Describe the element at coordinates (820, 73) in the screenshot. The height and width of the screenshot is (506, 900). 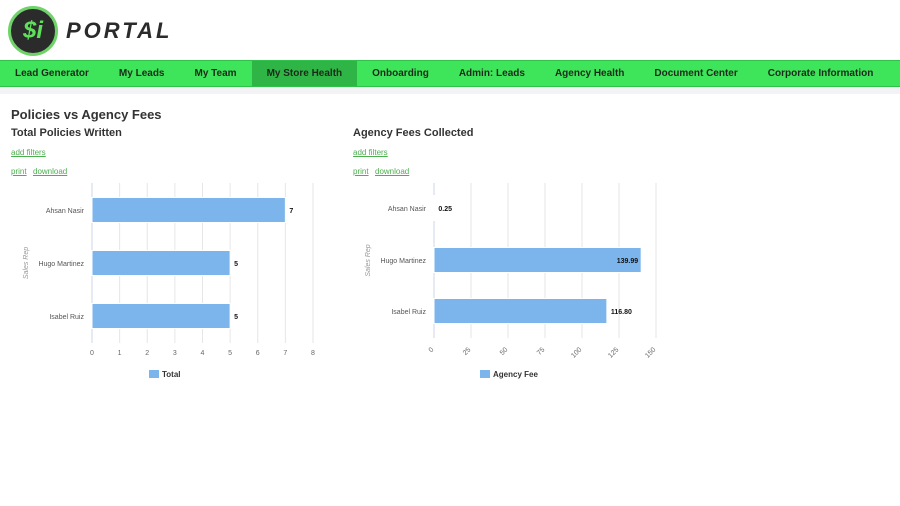
I see `nav-item-corporate-information: Corporate Information` at that location.